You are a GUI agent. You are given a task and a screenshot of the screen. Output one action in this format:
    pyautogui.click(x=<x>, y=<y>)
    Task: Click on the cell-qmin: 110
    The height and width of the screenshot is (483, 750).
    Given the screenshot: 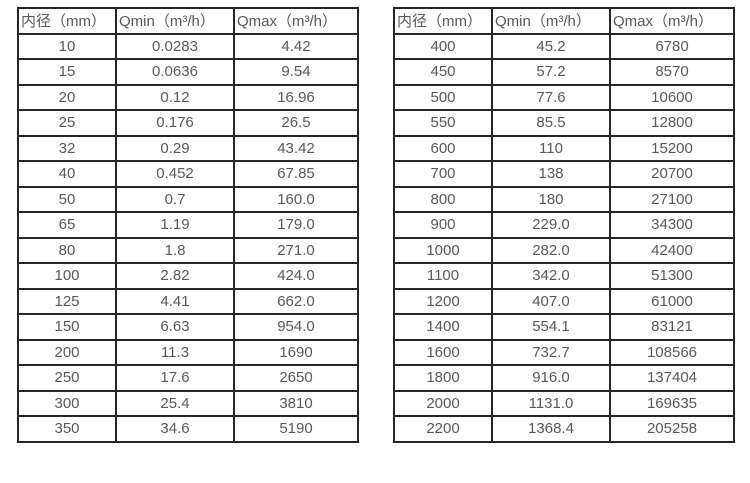 What is the action you would take?
    pyautogui.click(x=551, y=148)
    